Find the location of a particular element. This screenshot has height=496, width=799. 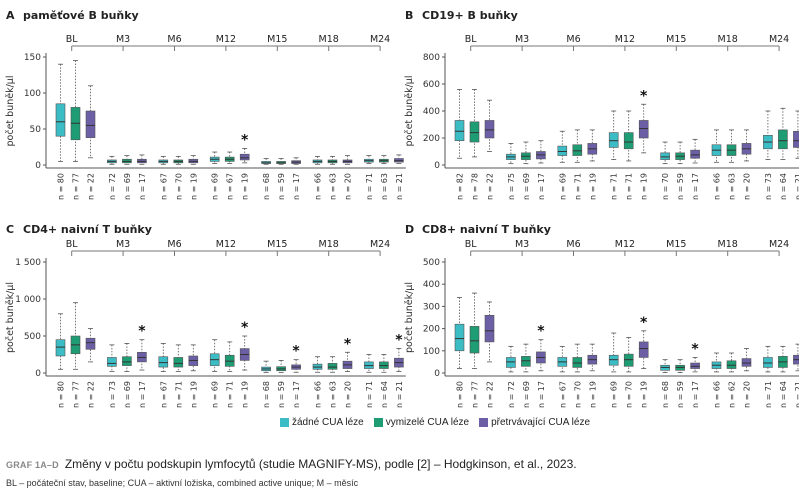

y-tick-label: 150 is located at coordinates (32, 58).